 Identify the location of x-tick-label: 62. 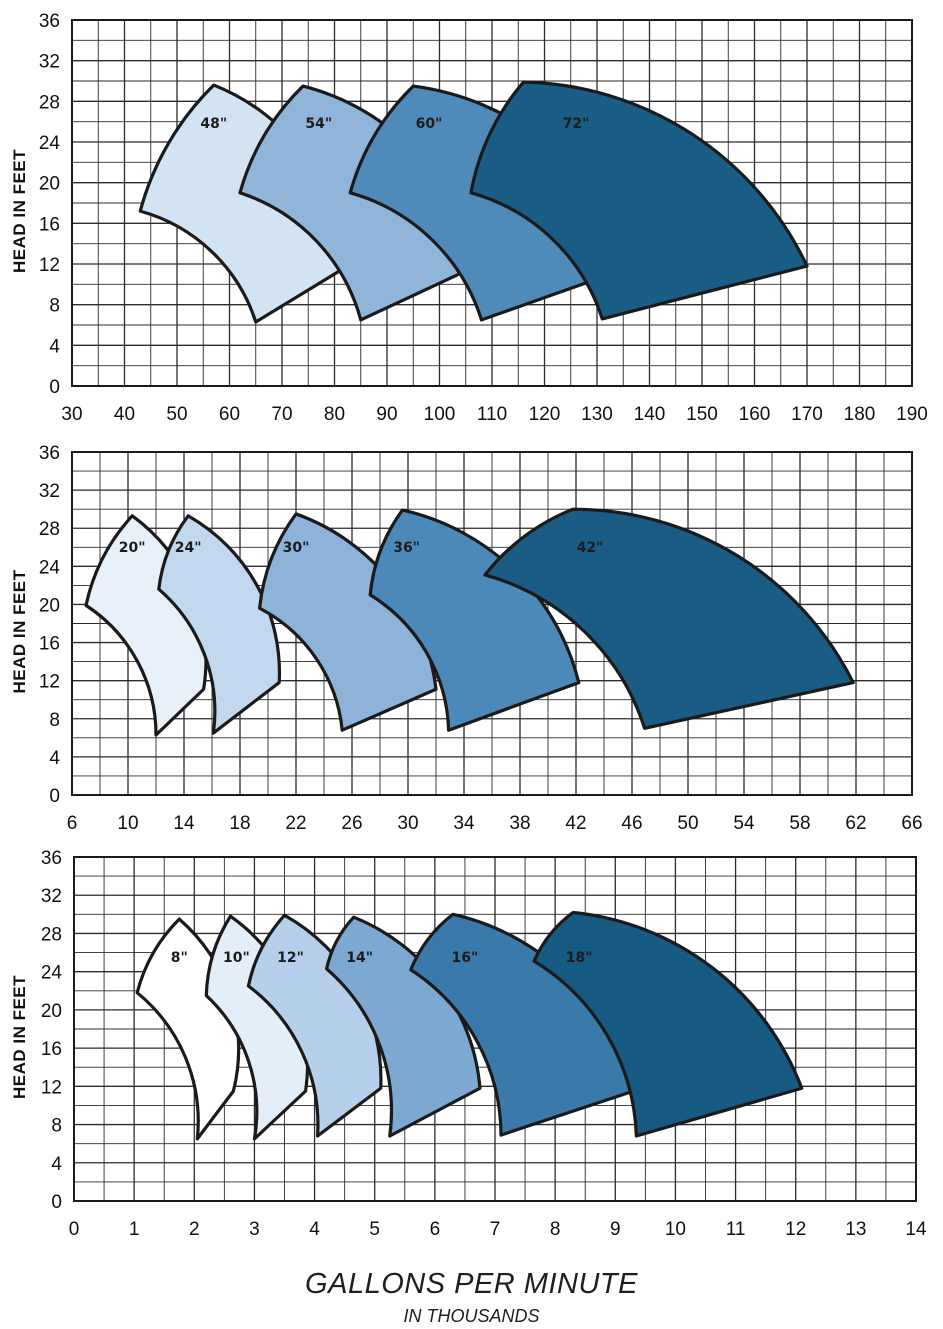
(855, 823).